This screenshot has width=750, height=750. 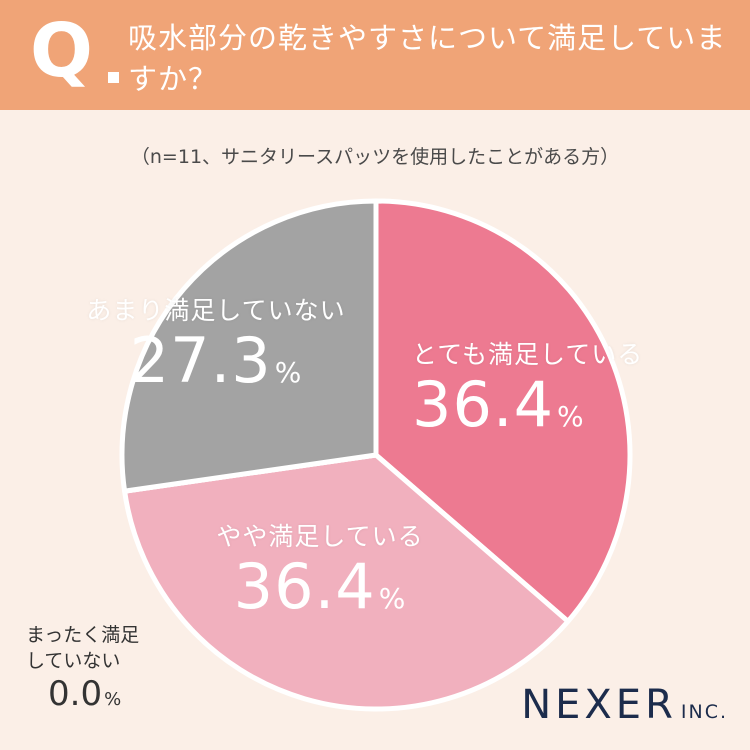 What do you see at coordinates (75, 694) in the screenshot?
I see `slice-percent-value: 0.0` at bounding box center [75, 694].